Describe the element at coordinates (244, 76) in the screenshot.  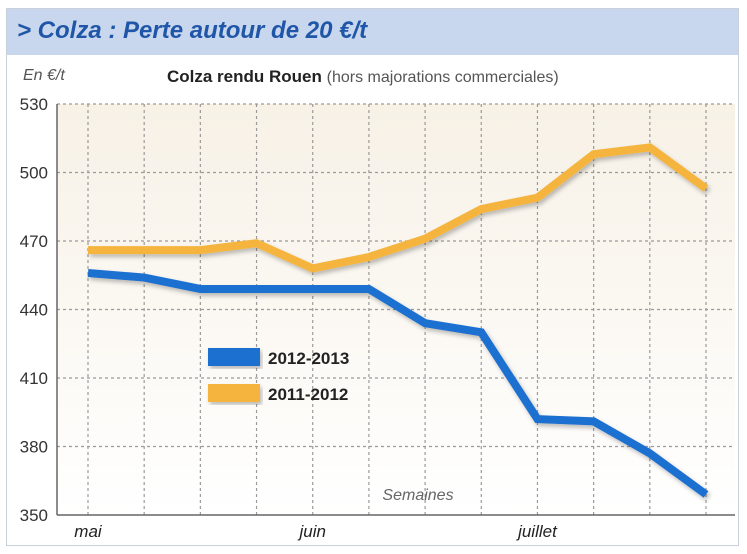
I see `chart-title: Colza rendu Rouen` at that location.